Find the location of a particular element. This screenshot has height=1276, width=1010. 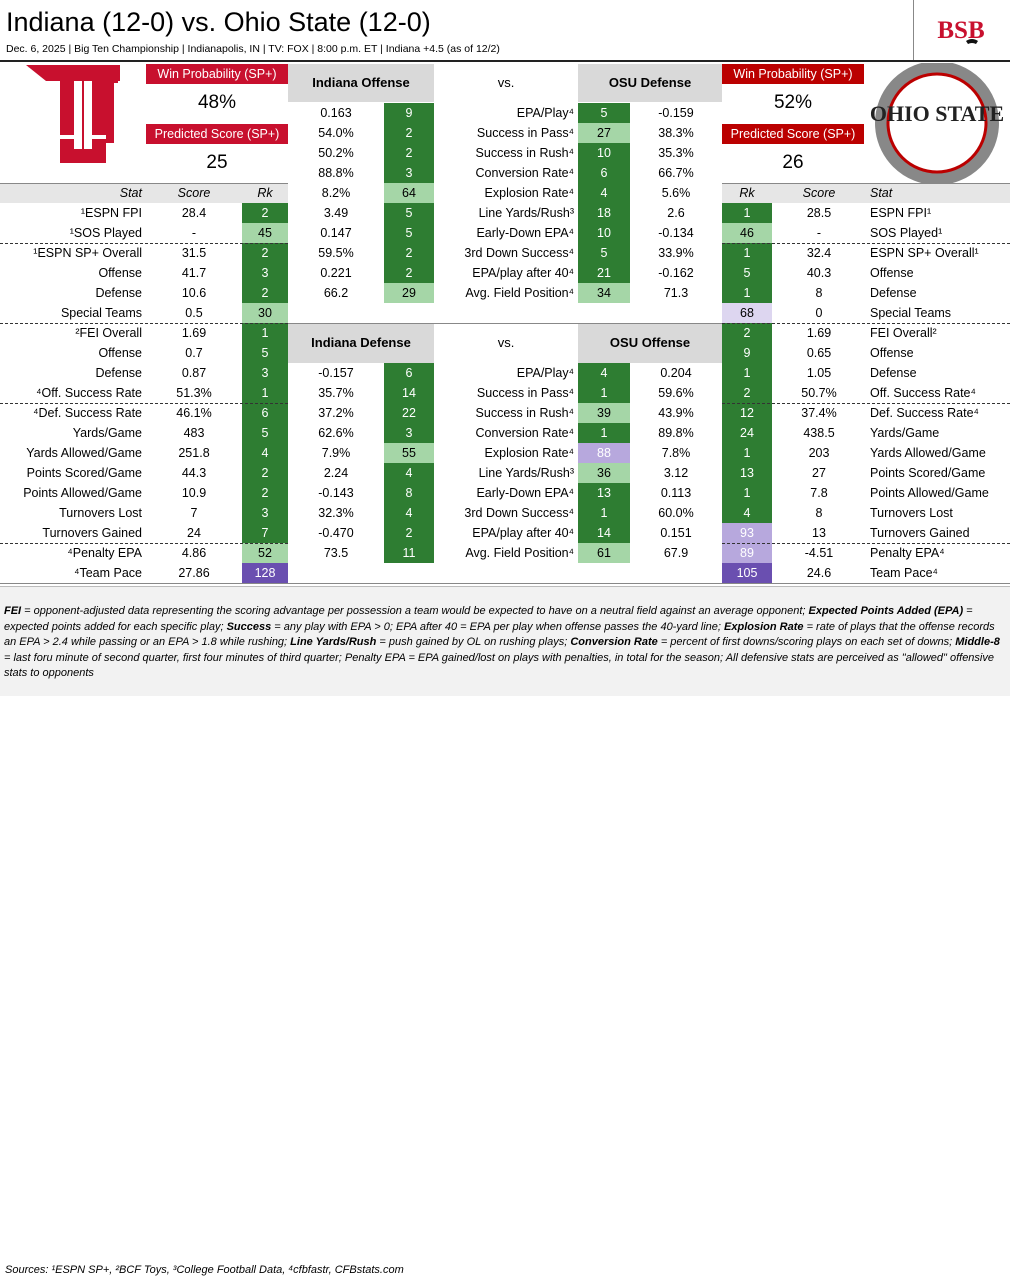

side-score: 28.5 is located at coordinates (819, 213).